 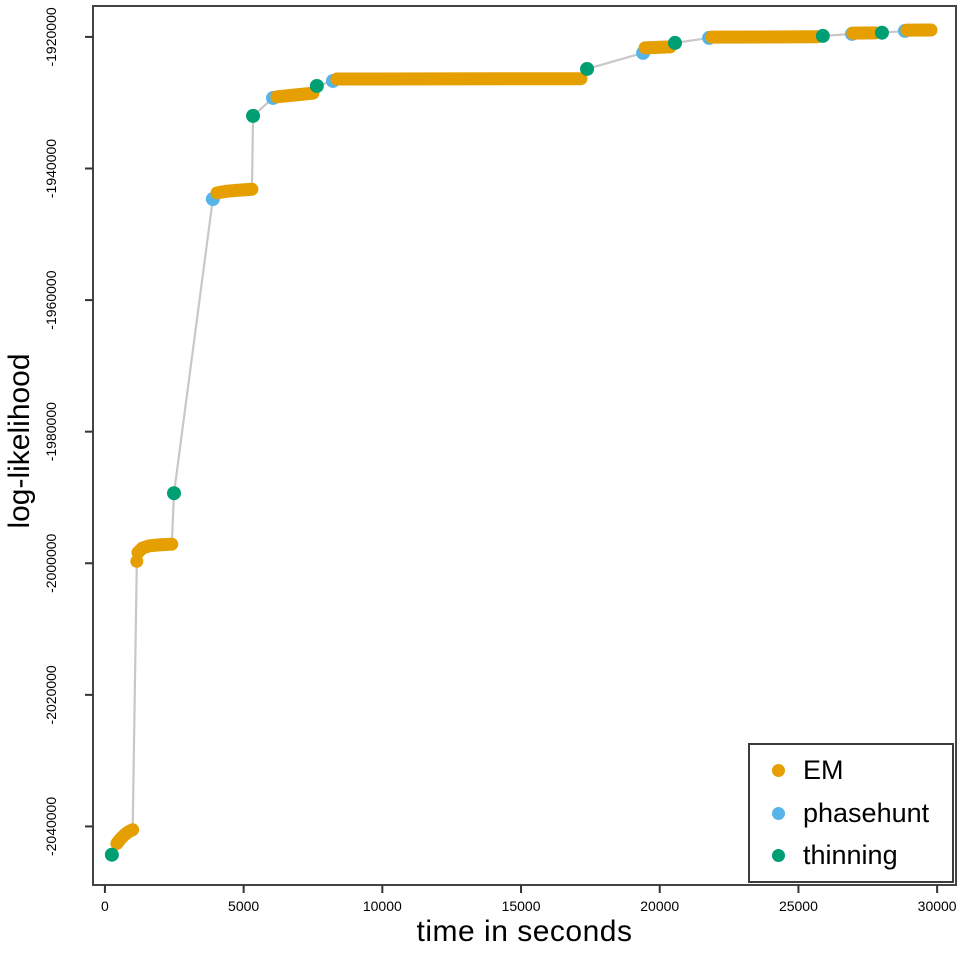 What do you see at coordinates (866, 812) in the screenshot?
I see `legend-label-phasehunt: phasehunt` at bounding box center [866, 812].